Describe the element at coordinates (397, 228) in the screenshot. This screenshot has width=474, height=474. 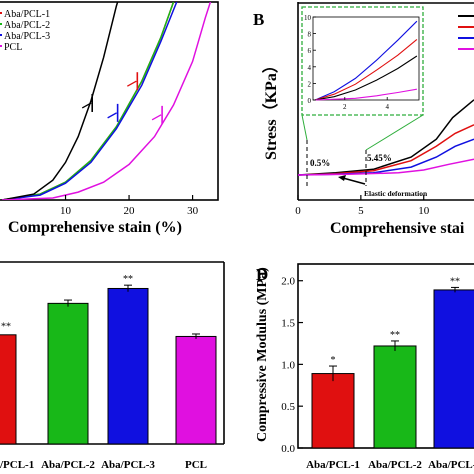
I see `panel-b-x-axis-label: Comprehensive stai` at that location.